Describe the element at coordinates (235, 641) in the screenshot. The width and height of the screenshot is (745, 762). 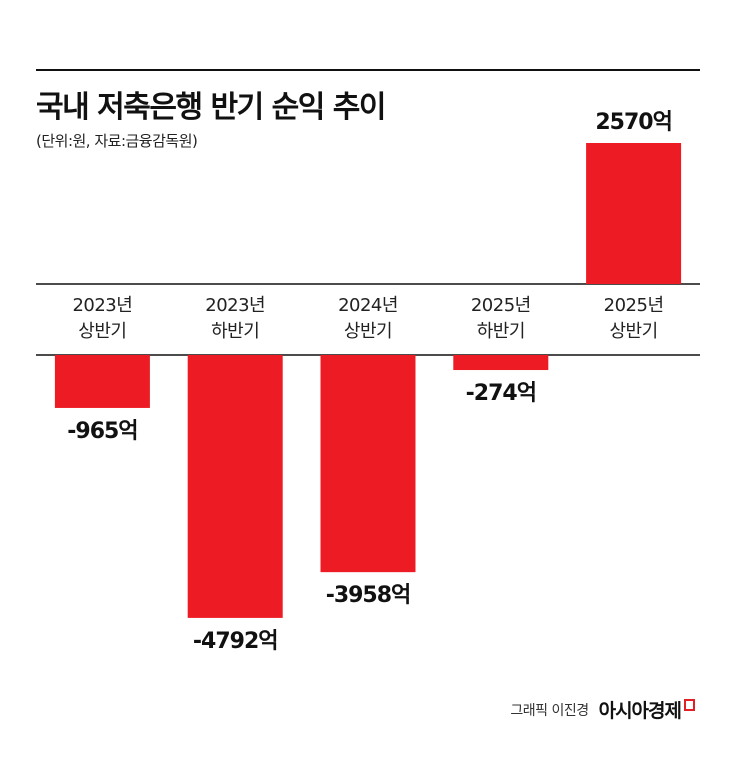
I see `data-label-1: -4792억` at that location.